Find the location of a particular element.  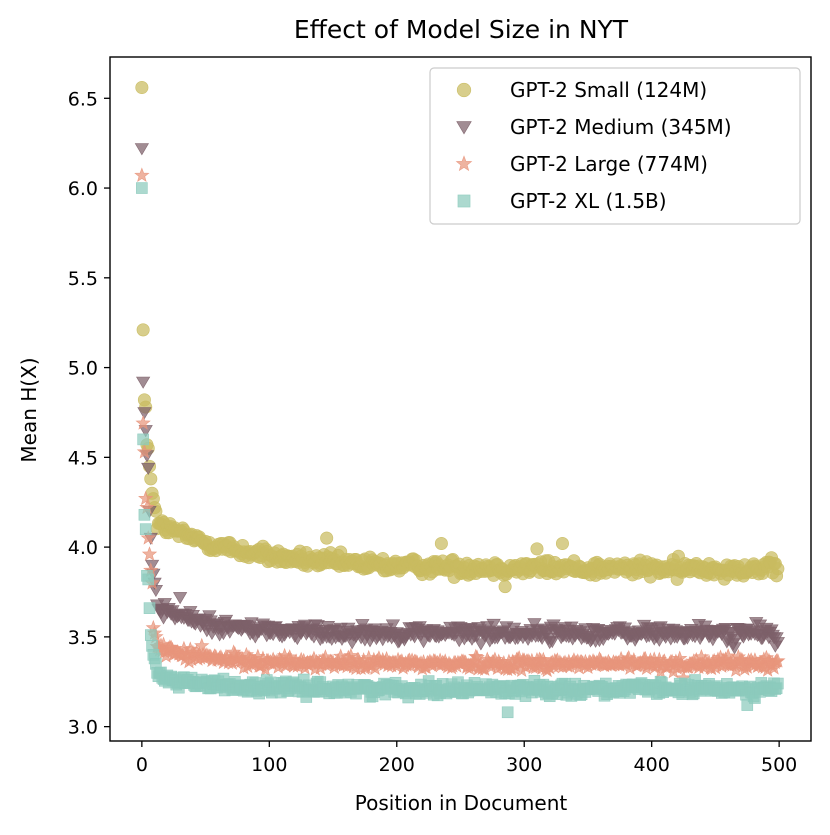

y-tick-label: 4.5 is located at coordinates (83, 458).